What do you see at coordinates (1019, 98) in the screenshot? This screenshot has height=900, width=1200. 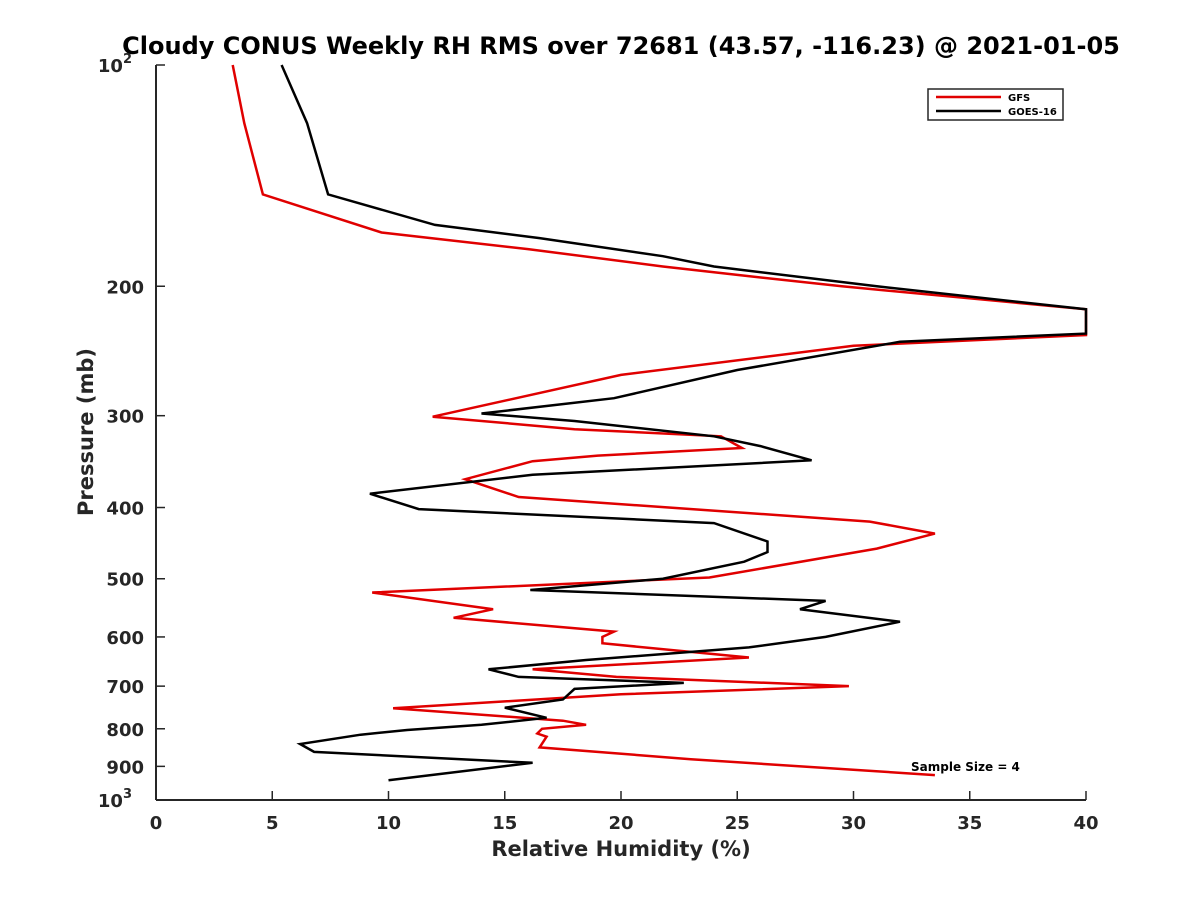 I see `legend-label-gfs: GFS` at bounding box center [1019, 98].